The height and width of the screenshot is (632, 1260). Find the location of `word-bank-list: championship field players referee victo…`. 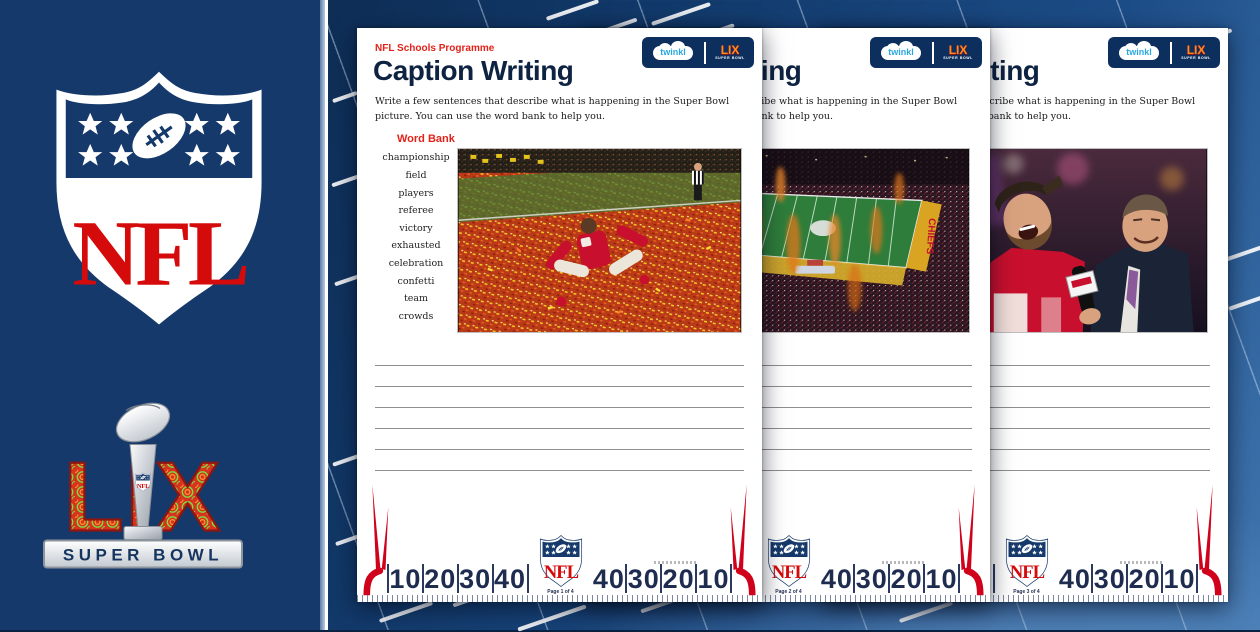

word-bank-list: championship field players referee victo… is located at coordinates (416, 240).